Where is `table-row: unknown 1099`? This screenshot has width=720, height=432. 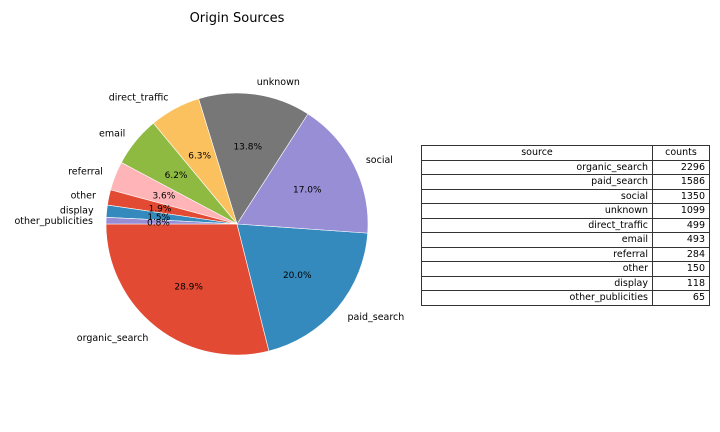 table-row: unknown 1099 is located at coordinates (565, 211).